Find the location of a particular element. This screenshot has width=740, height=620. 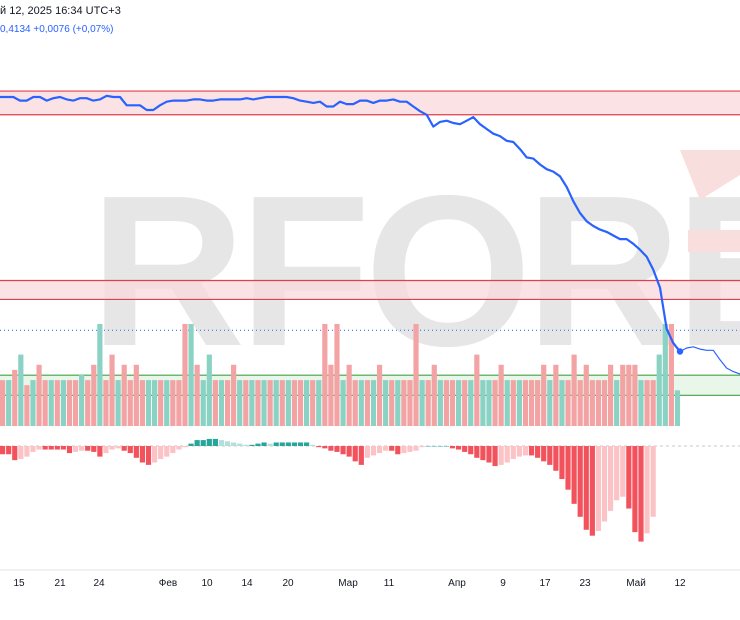

last-price-marker is located at coordinates (680, 351).